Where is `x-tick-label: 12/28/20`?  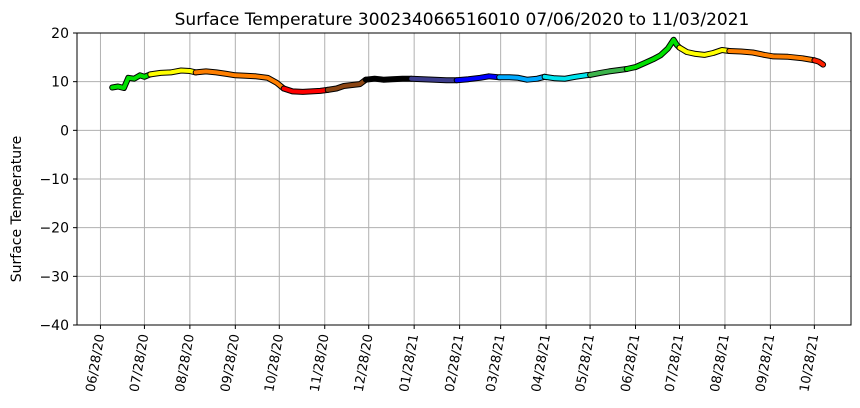 x-tick-label: 12/28/20 is located at coordinates (364, 363).